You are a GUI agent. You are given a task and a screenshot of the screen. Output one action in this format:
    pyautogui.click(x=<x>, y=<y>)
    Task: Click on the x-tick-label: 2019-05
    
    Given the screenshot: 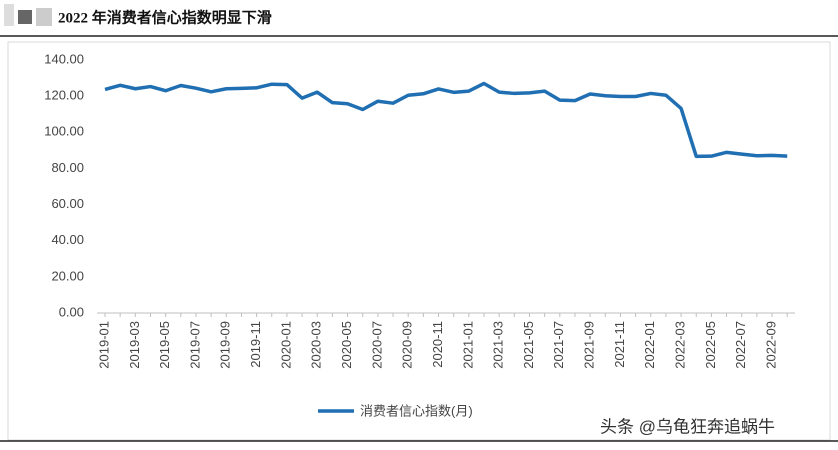 What is the action you would take?
    pyautogui.click(x=164, y=345)
    